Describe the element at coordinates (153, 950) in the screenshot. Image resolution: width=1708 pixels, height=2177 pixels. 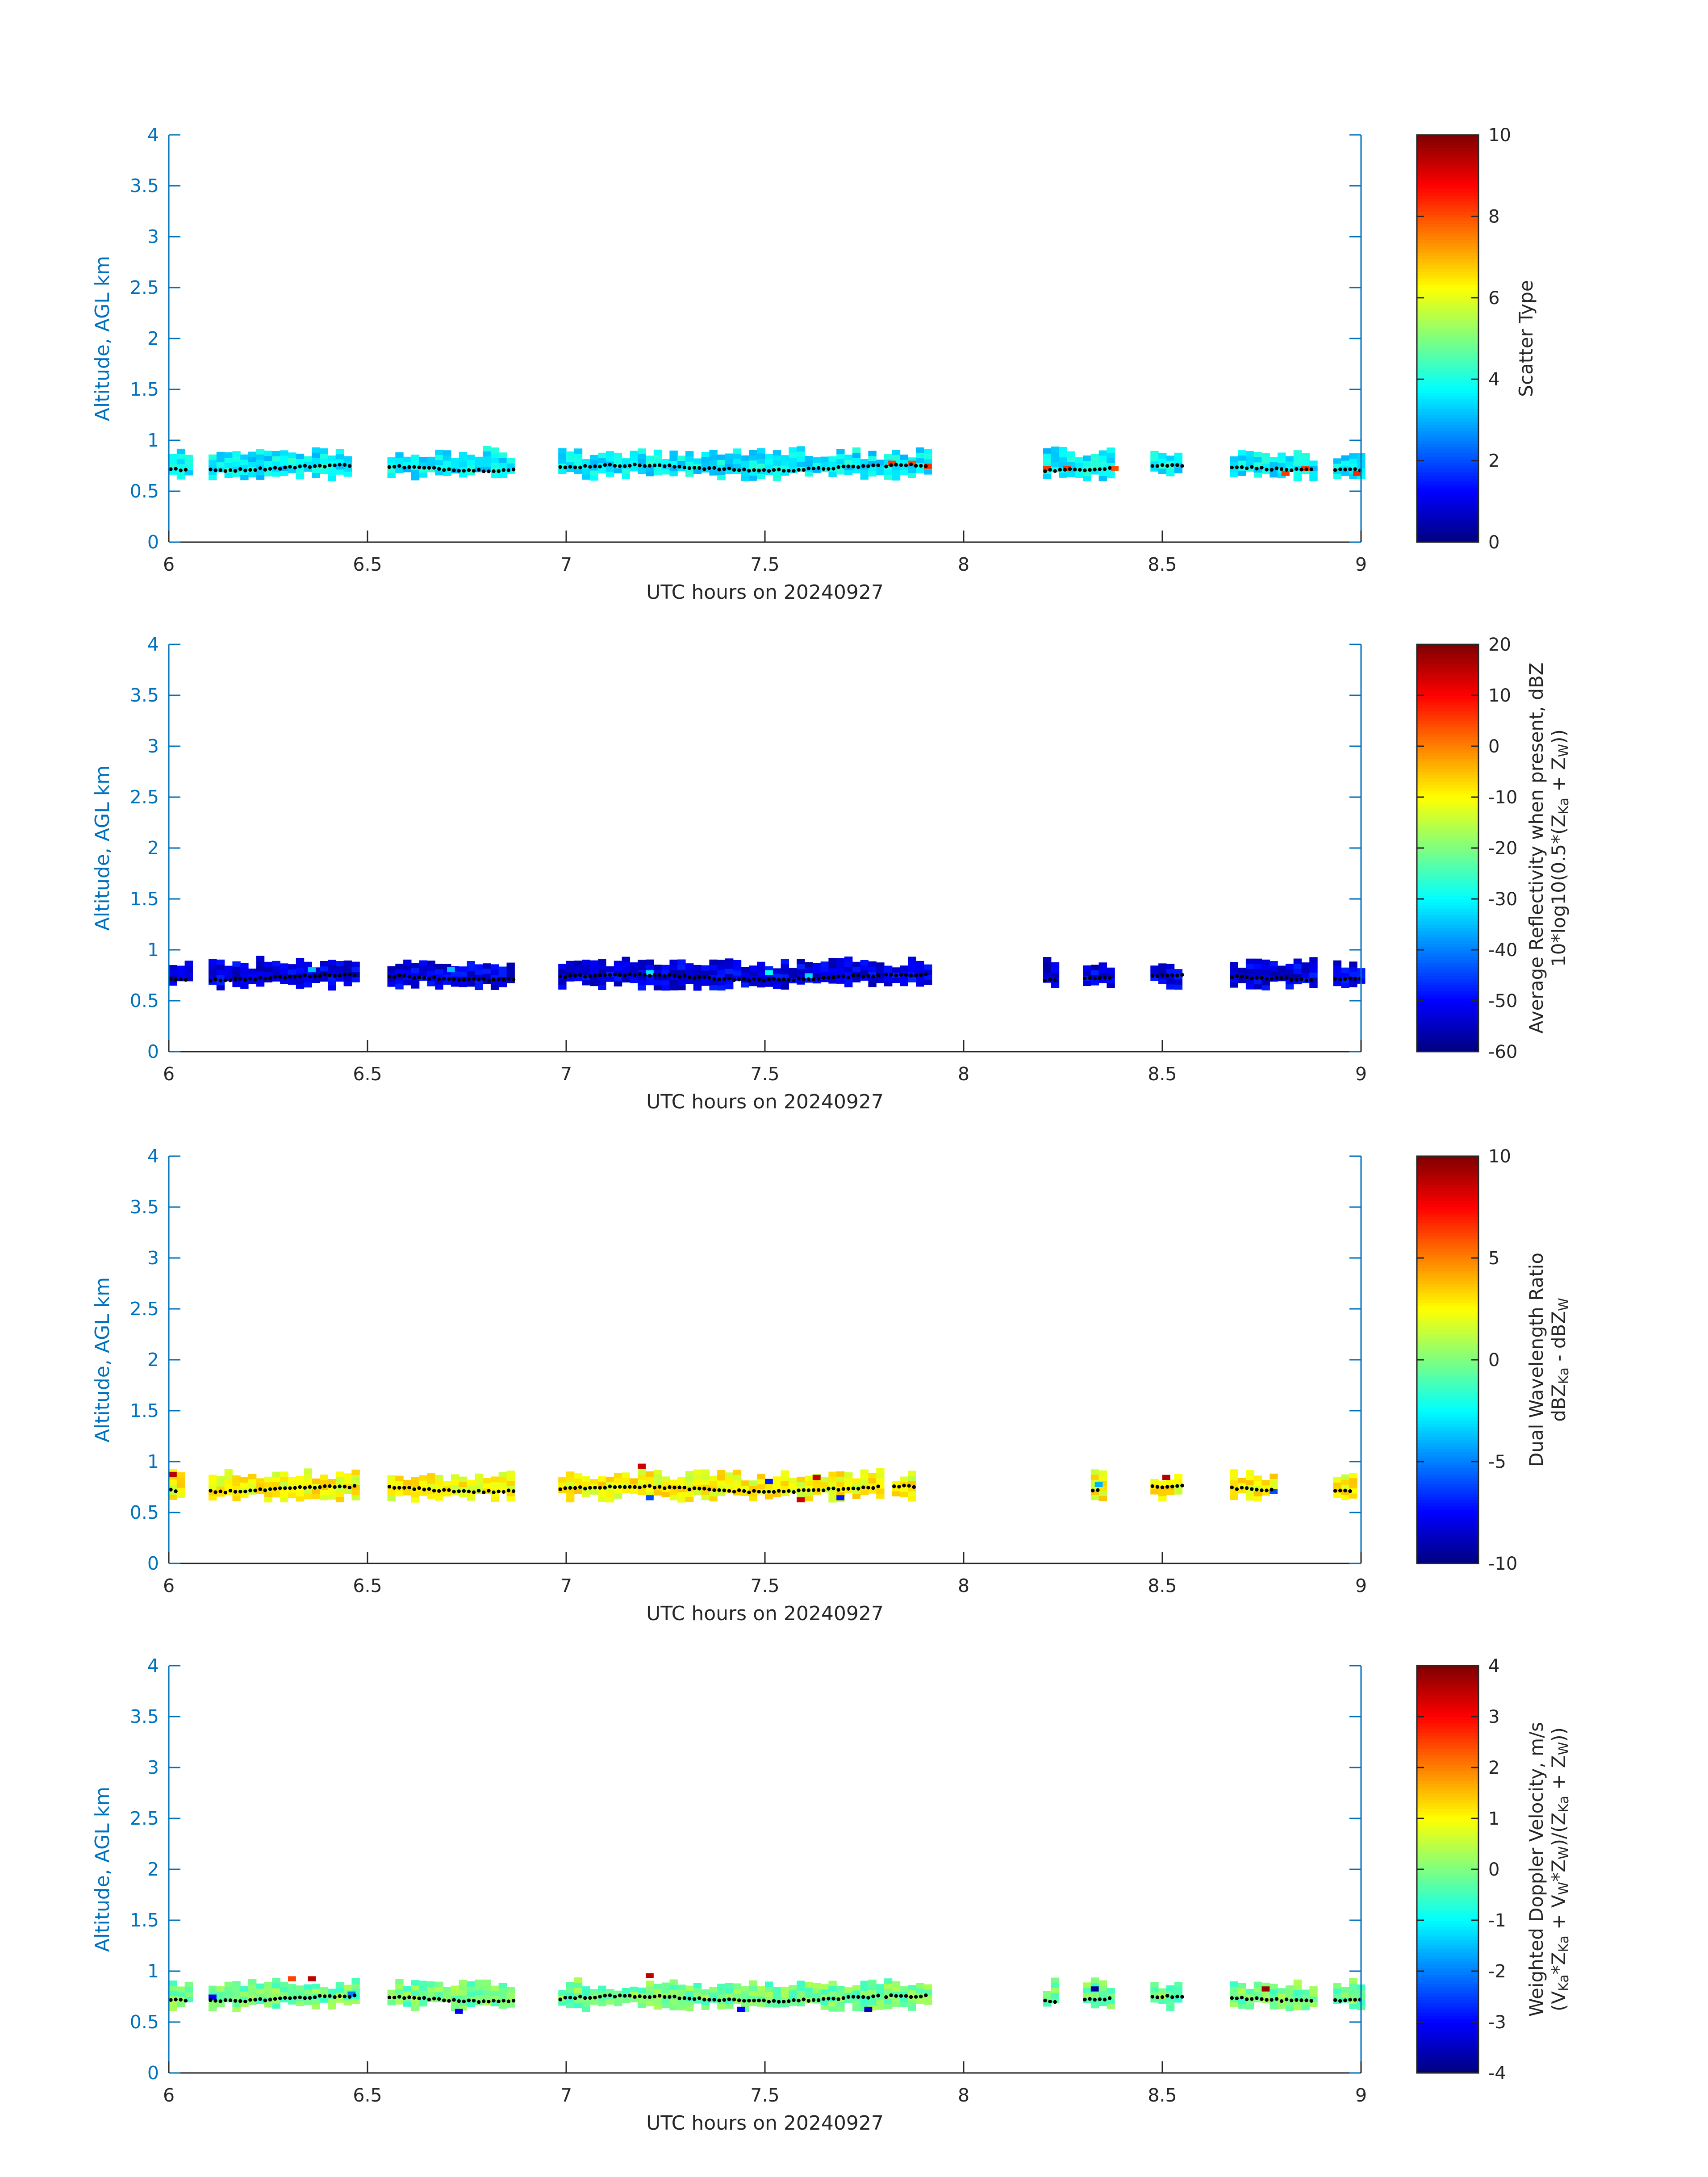
I see `y-tick-label: 1` at that location.